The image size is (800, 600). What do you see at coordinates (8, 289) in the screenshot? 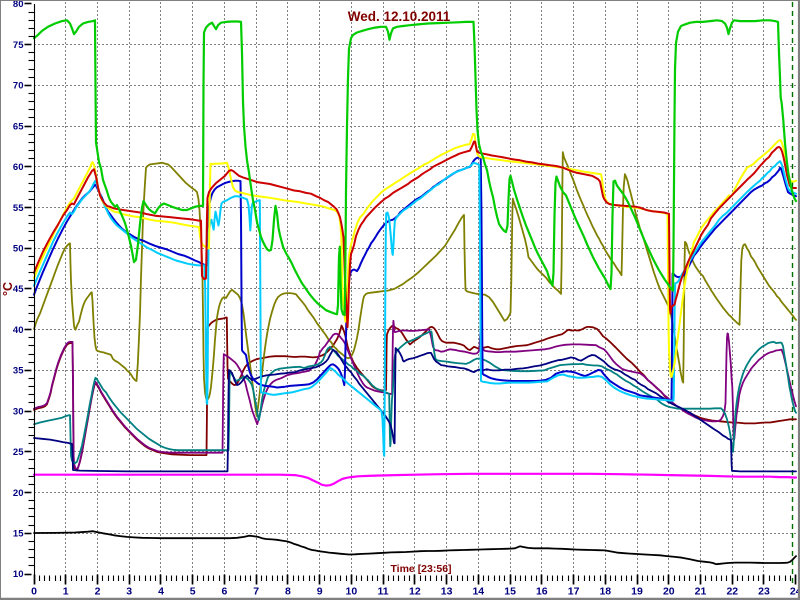
I see `svg-text: °C` at bounding box center [8, 289].